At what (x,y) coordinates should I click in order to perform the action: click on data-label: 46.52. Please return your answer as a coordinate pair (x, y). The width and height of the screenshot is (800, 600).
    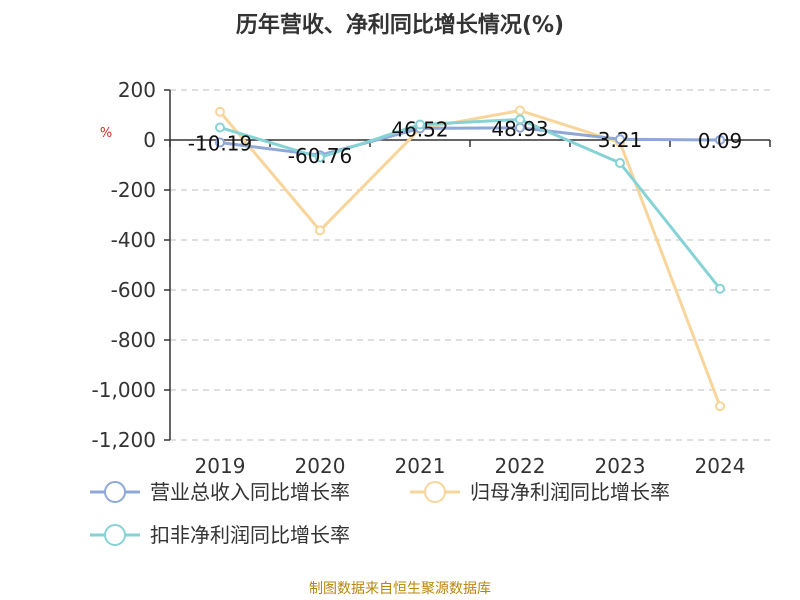
    Looking at the image, I should click on (419, 129).